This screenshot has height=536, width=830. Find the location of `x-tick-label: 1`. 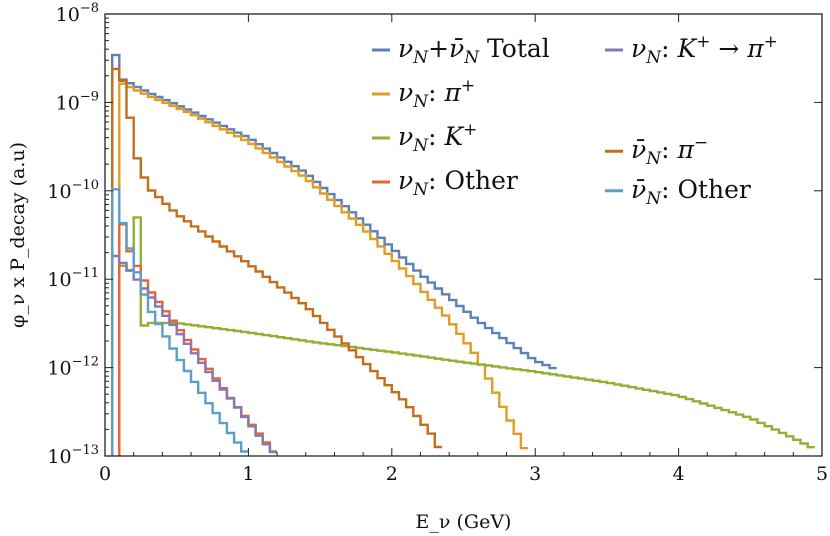

x-tick-label: 1 is located at coordinates (248, 474).